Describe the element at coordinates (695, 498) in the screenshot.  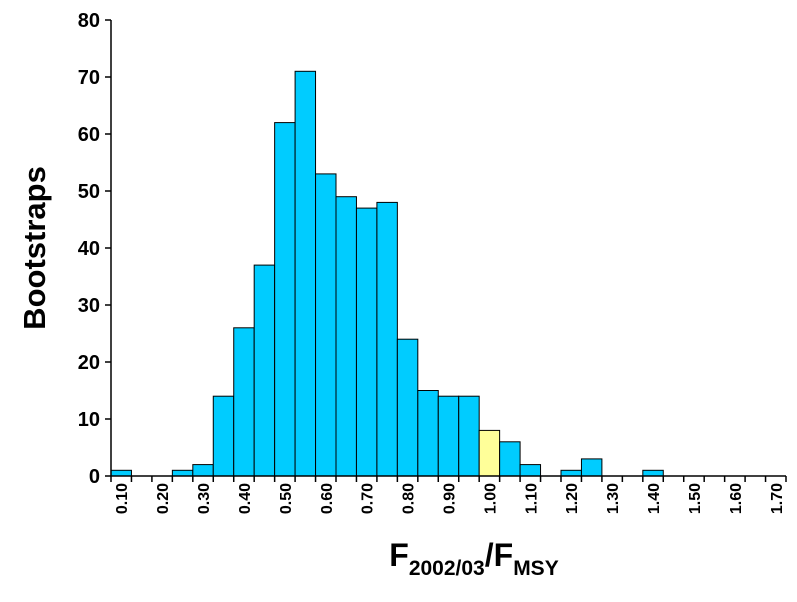
I see `x-tick-label-1.50: 1.50` at that location.